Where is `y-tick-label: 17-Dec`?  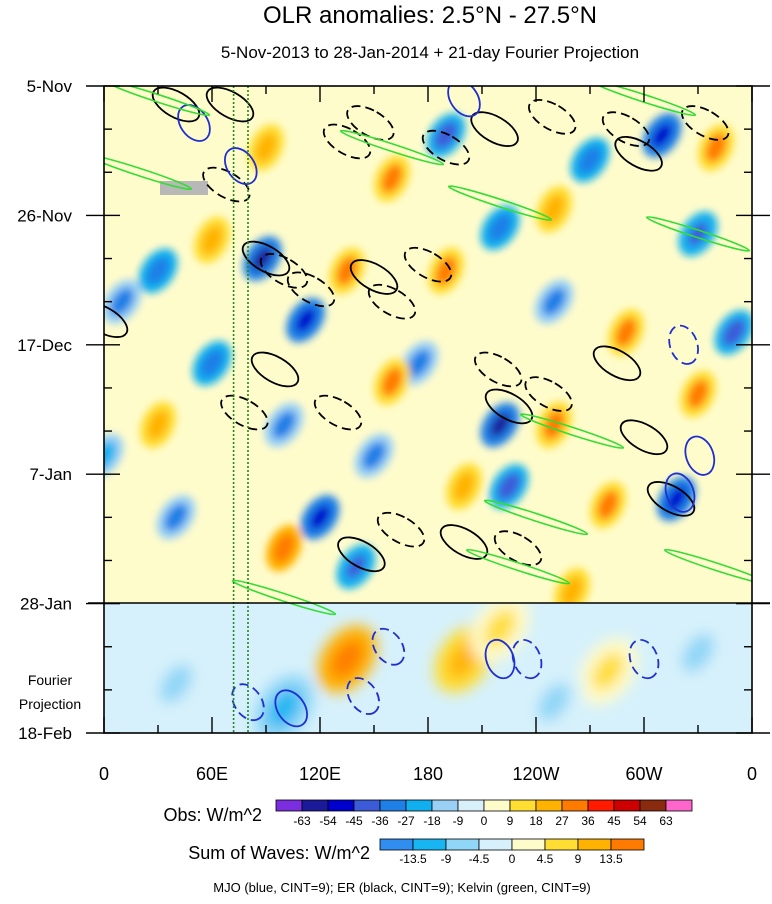 y-tick-label: 17-Dec is located at coordinates (44, 345).